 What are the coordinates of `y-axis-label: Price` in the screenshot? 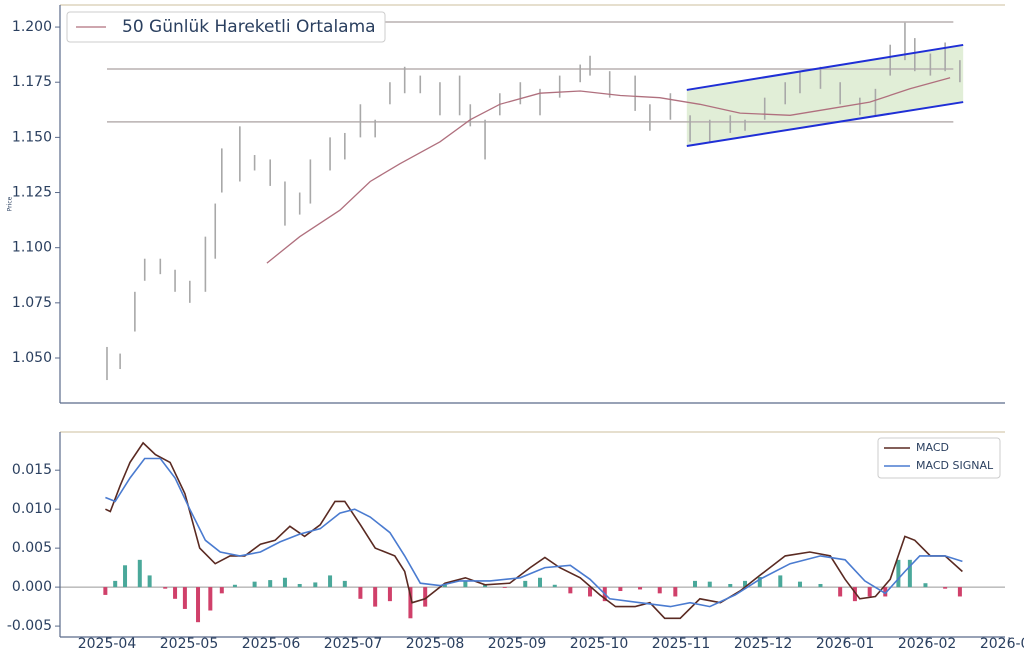 It's located at (10, 203).